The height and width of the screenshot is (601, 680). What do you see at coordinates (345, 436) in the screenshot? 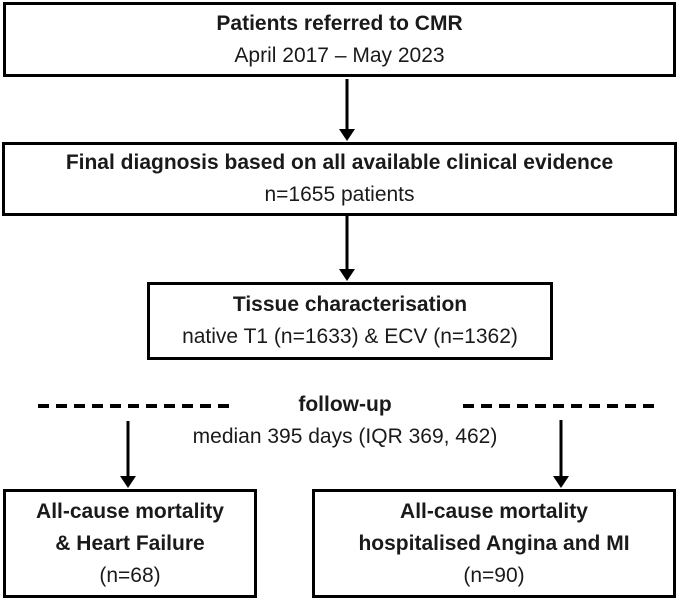
I see `followup-median-text: median 395 days (IQR 369, 462)` at bounding box center [345, 436].